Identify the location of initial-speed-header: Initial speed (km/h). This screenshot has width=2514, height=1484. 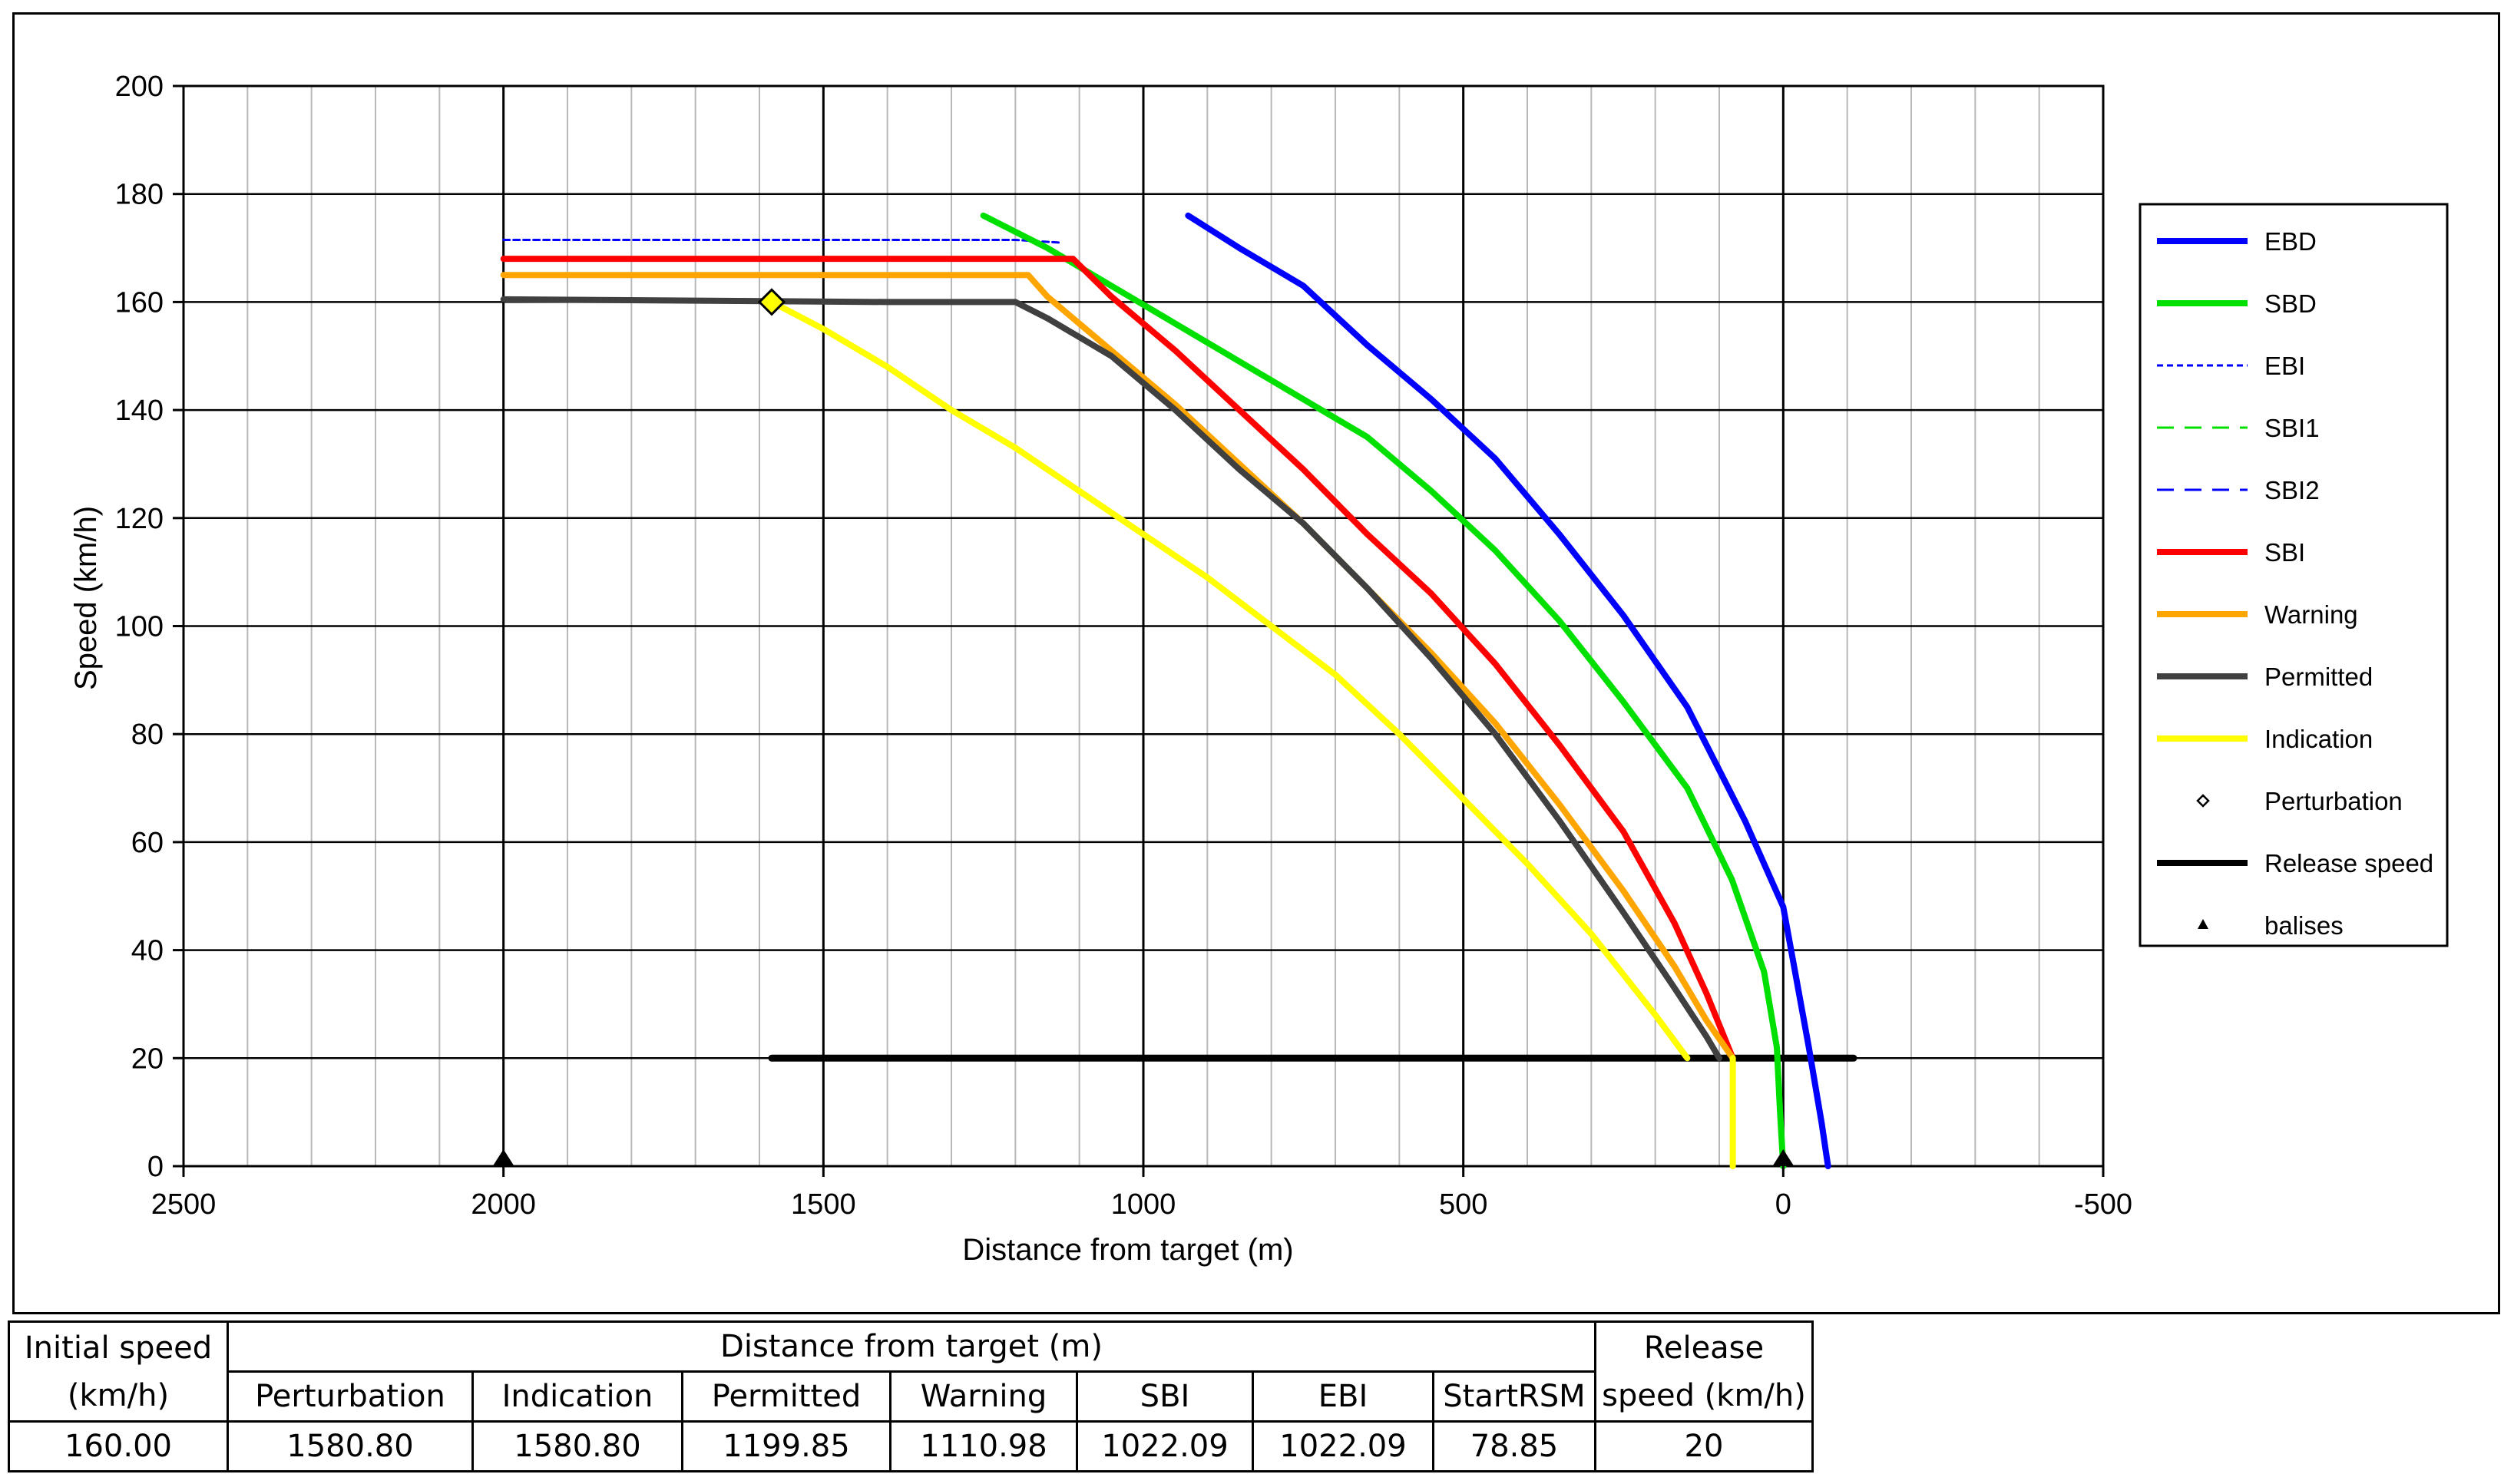
(118, 1371).